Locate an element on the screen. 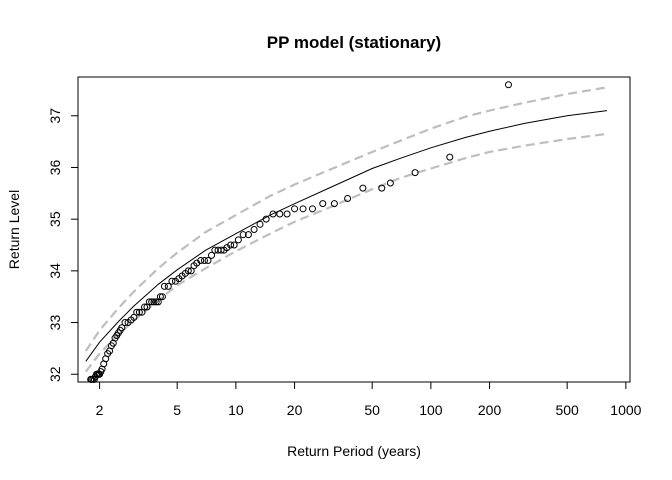 The width and height of the screenshot is (672, 480). x-tick-label: 10 is located at coordinates (236, 410).